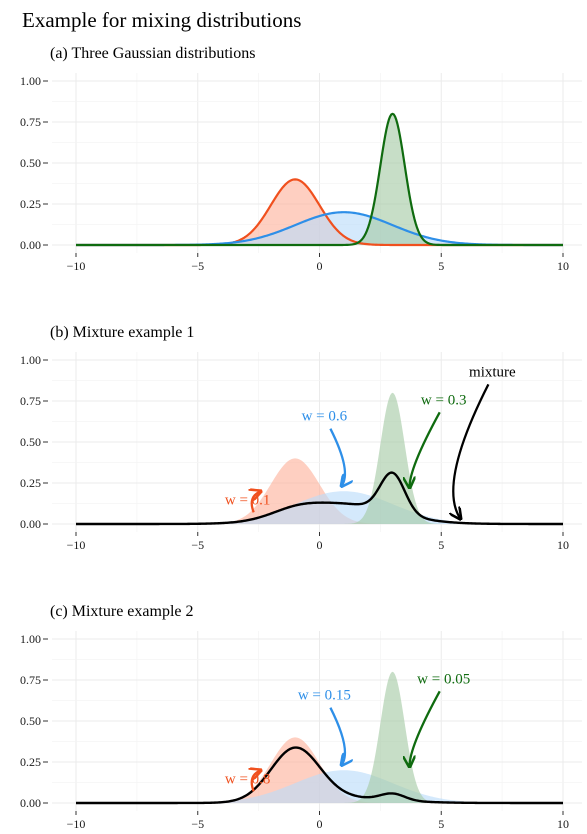 The image size is (587, 834). What do you see at coordinates (122, 332) in the screenshot?
I see `panel-subtitle: (b) Mixture example 1` at bounding box center [122, 332].